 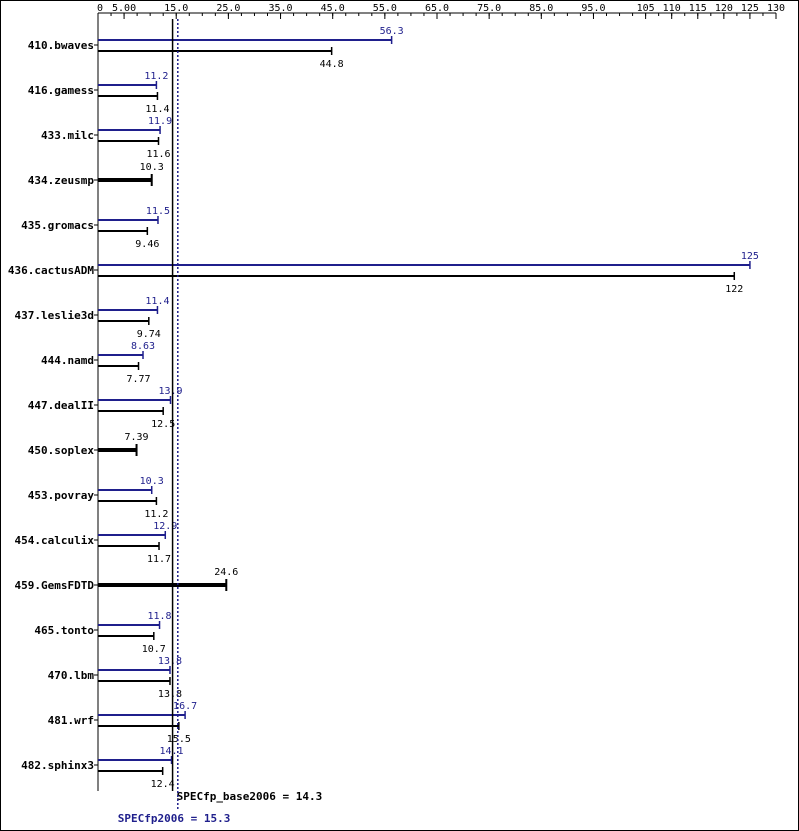 I want to click on base-value-label: 12.4, so click(x=163, y=784).